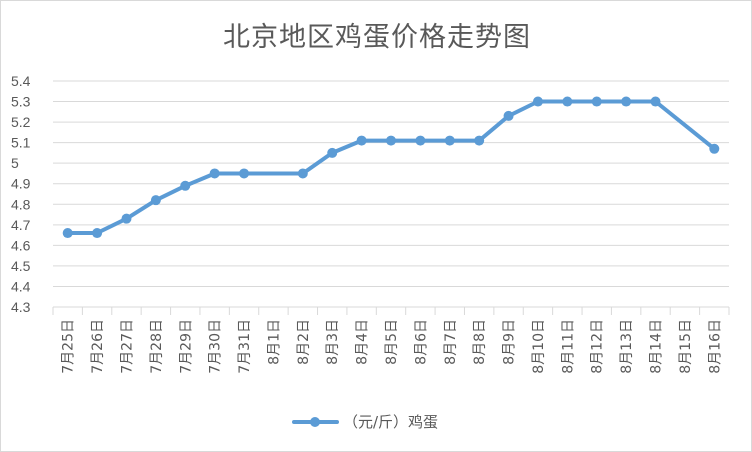 The width and height of the screenshot is (752, 452). What do you see at coordinates (98, 346) in the screenshot?
I see `x-tick-label: 7月26日` at bounding box center [98, 346].